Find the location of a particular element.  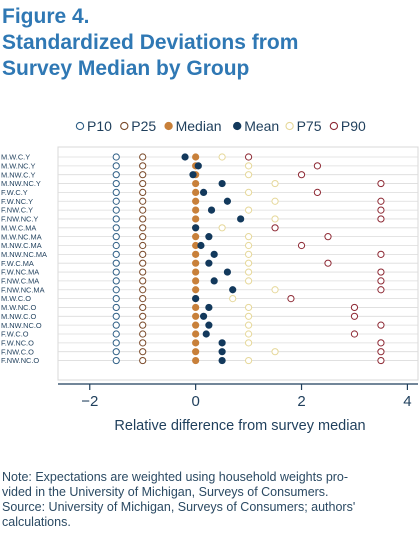

y-tick-label: F.W.NC.Y is located at coordinates (17, 201).